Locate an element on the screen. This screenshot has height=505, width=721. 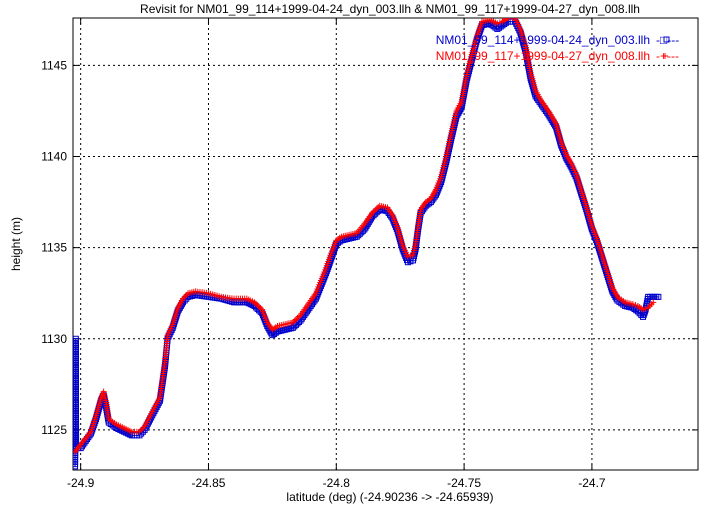
y-tick-label: 1135 is located at coordinates (54, 248).